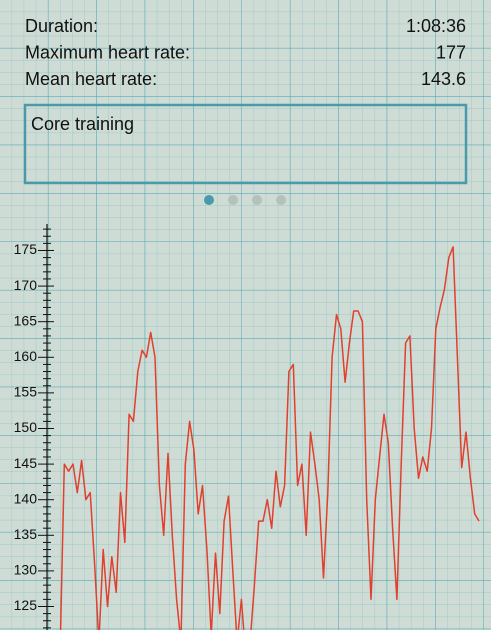 The width and height of the screenshot is (491, 630). What do you see at coordinates (26, 320) in the screenshot?
I see `y-tick-label: 165` at bounding box center [26, 320].